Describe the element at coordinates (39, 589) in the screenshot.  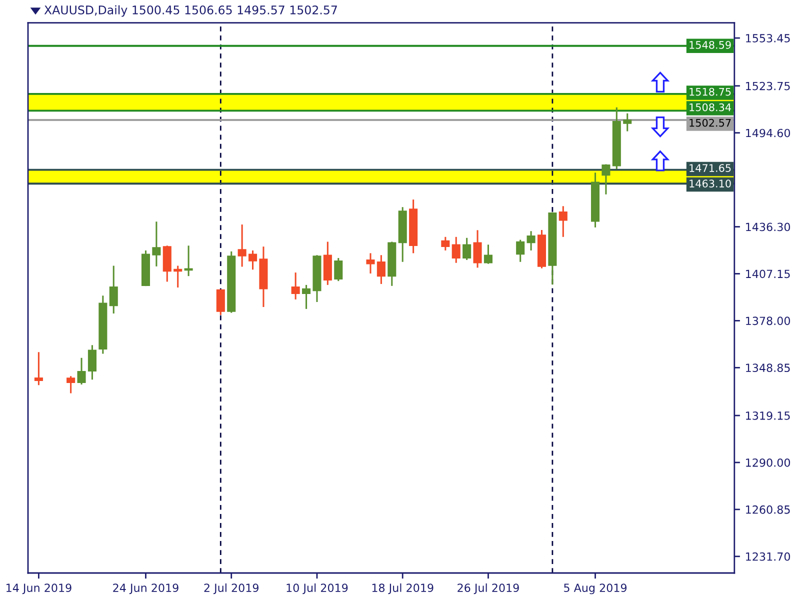
I see `x-tick-label: 14 Jun 2019` at that location.